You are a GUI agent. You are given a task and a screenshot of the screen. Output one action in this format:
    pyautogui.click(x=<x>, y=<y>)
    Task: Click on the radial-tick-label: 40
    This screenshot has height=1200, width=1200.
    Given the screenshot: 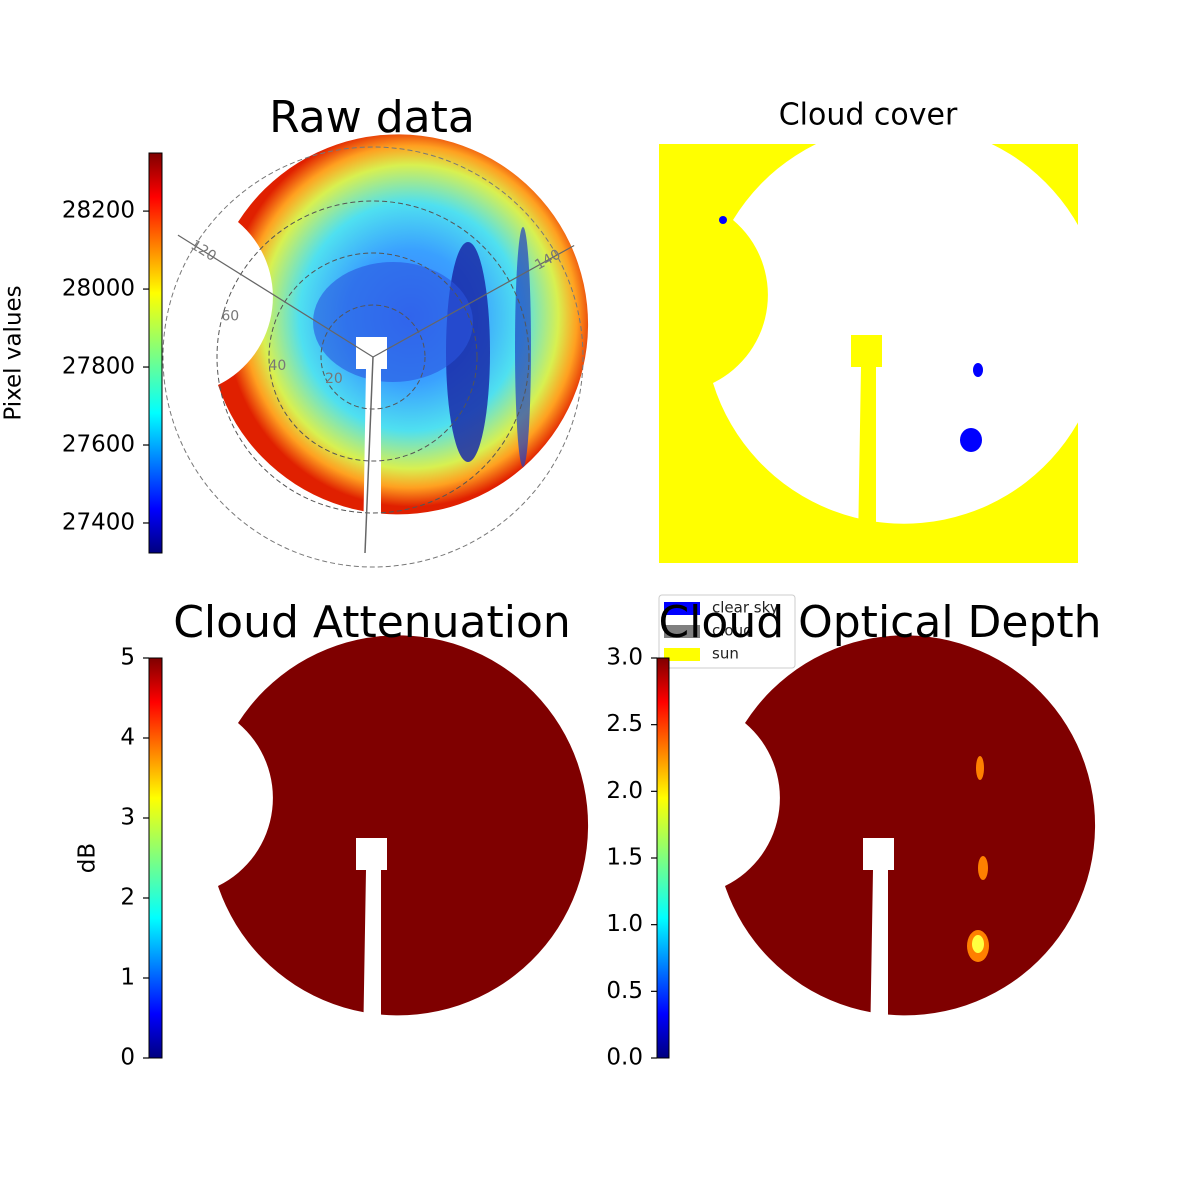 What is the action you would take?
    pyautogui.click(x=277, y=366)
    